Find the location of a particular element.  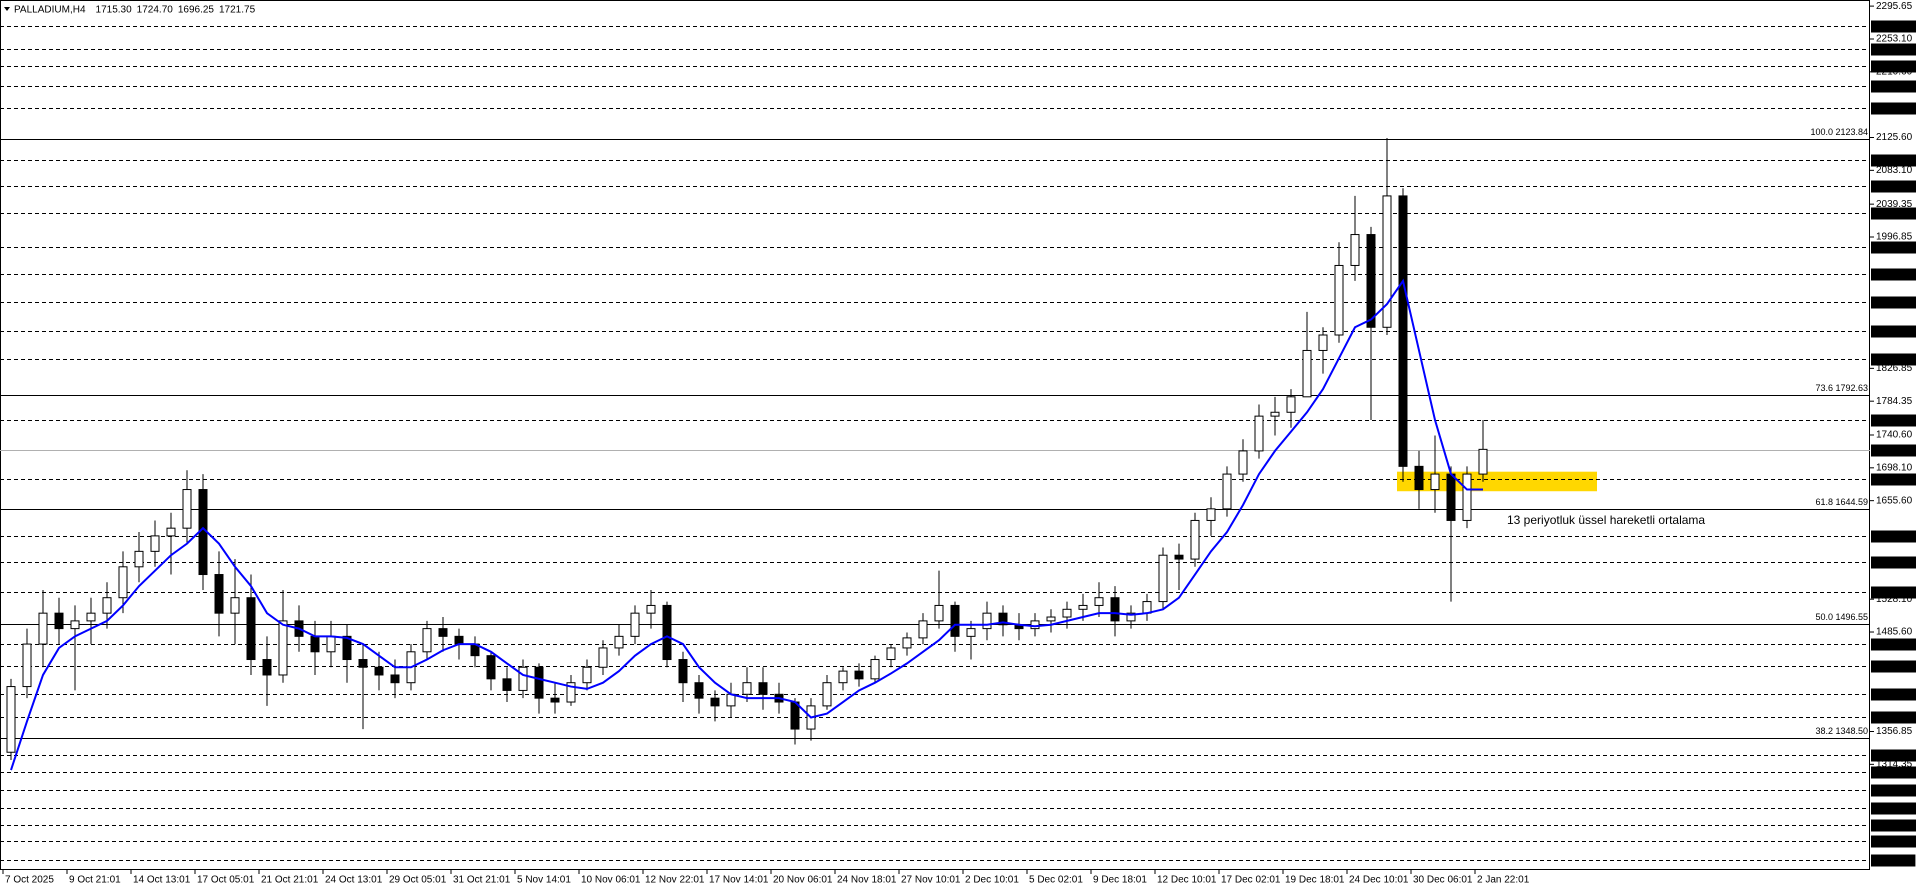

level-label: 1215.55 is located at coordinates (1894, 841).